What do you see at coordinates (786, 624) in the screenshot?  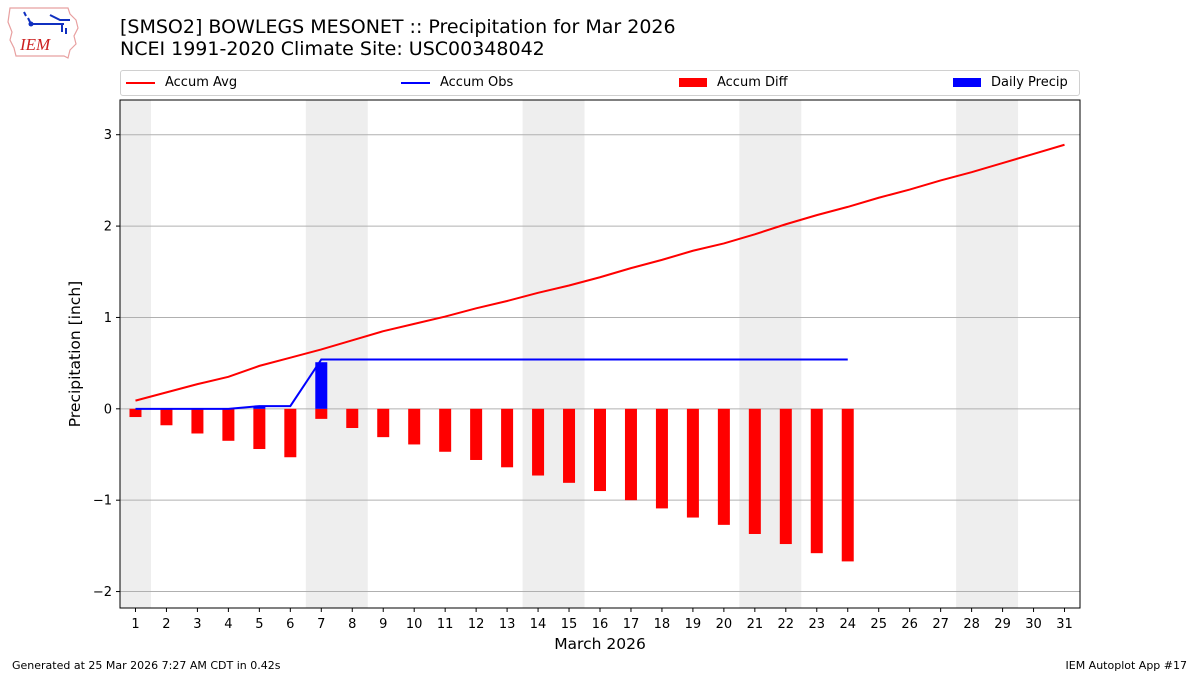 I see `x-tick-label: 22` at bounding box center [786, 624].